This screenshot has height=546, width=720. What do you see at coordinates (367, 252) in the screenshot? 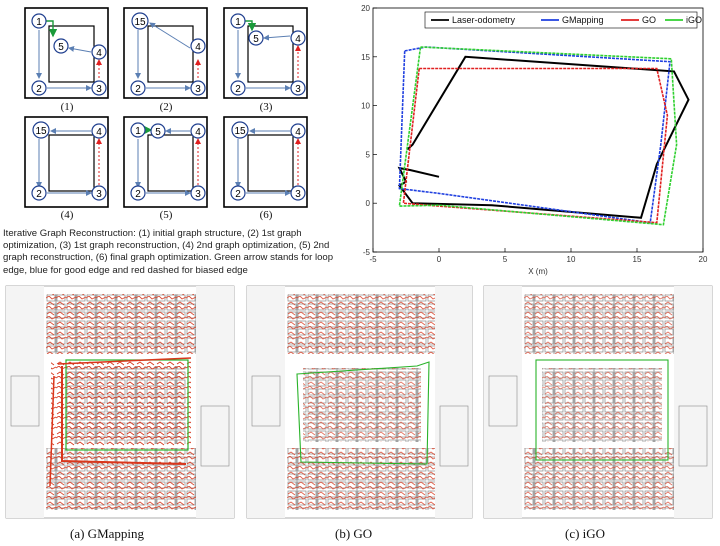
I see `y-tick-label: -5` at bounding box center [367, 252].